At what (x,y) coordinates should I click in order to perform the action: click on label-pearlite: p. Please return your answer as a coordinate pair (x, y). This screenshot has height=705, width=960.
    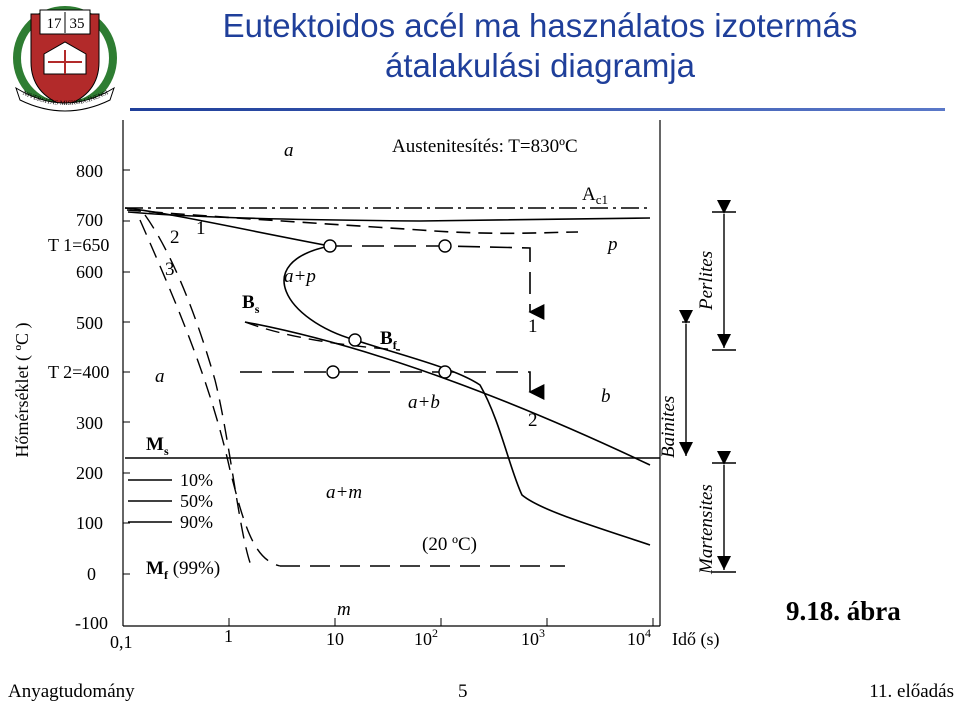
    Looking at the image, I should click on (612, 244).